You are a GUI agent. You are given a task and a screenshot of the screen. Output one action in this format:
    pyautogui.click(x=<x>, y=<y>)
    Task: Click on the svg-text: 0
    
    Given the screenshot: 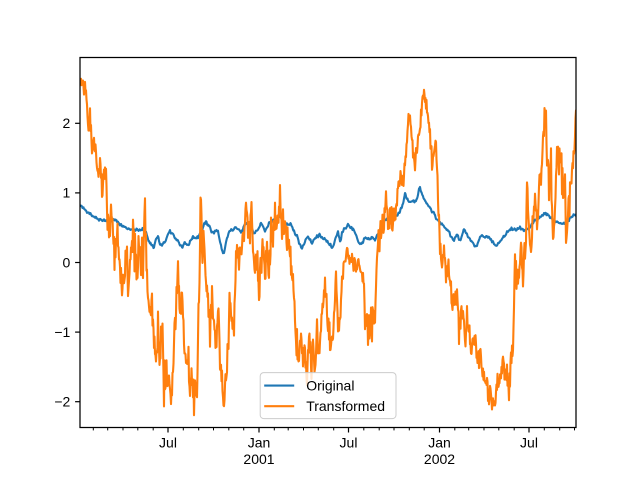 What is the action you would take?
    pyautogui.click(x=67, y=262)
    